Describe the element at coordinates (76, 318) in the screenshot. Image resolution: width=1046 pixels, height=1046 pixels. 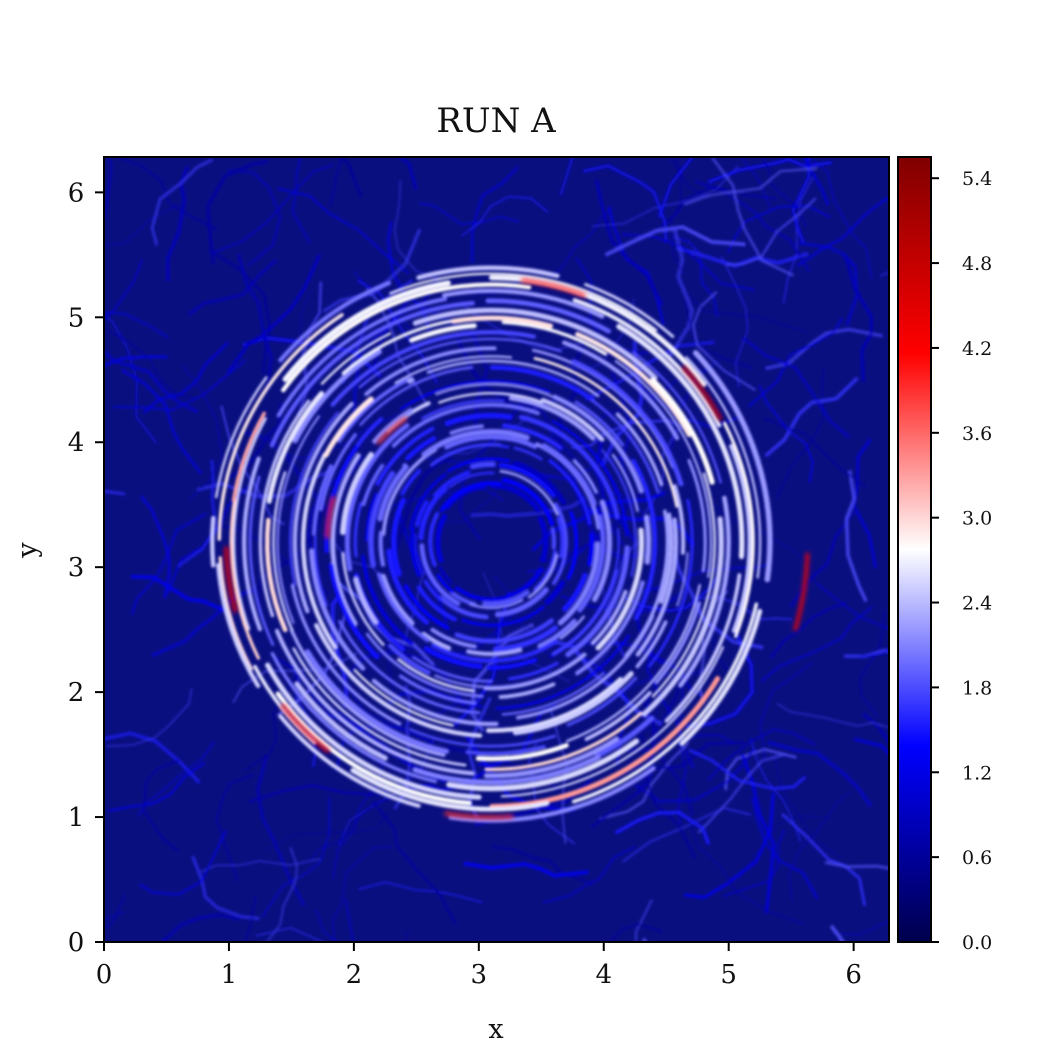
I see `y-tick-label: 5` at that location.